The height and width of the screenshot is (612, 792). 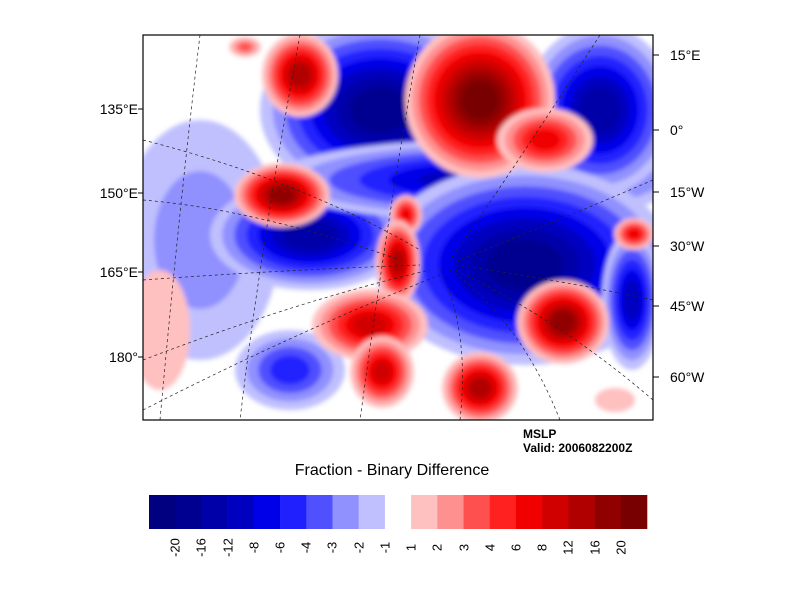 I want to click on lon-label-left: 150°E, so click(x=118, y=193).